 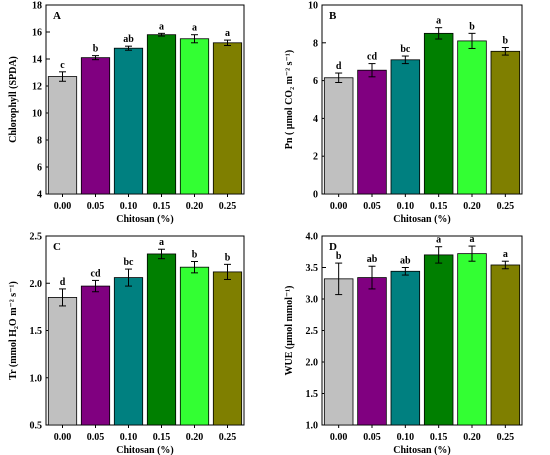 I want to click on y-tick-label: 3.0, so click(x=312, y=300).